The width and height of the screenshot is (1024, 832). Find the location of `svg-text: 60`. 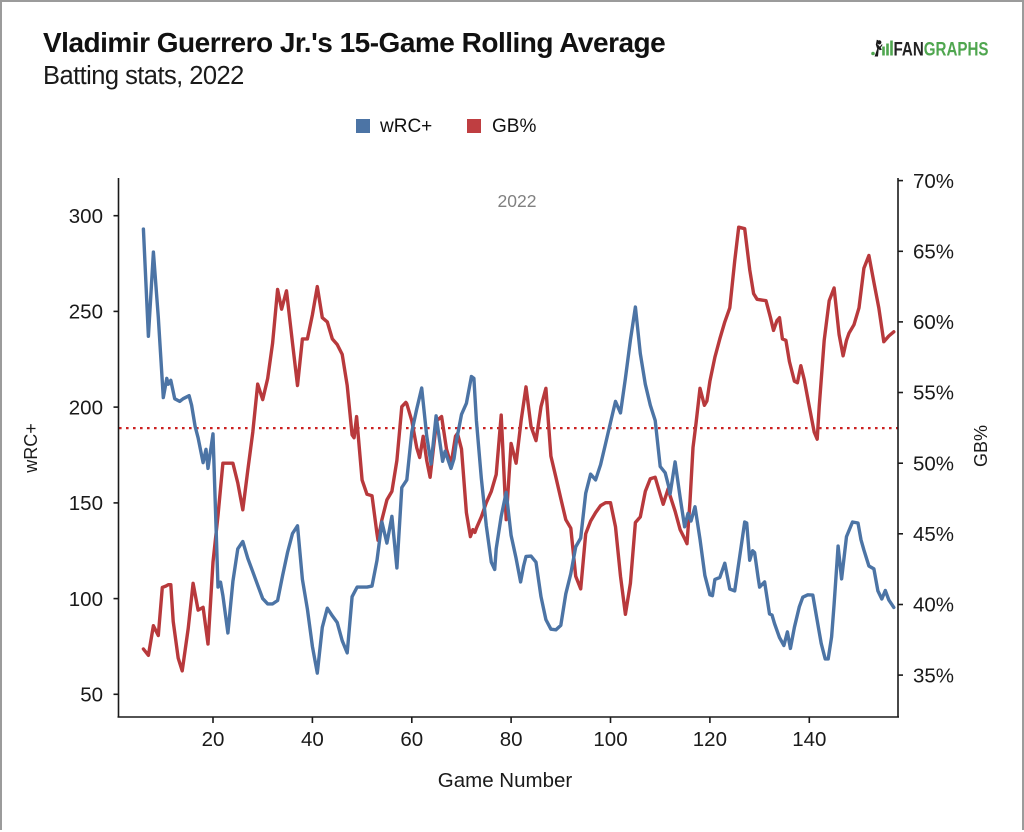

svg-text: 60 is located at coordinates (411, 739).